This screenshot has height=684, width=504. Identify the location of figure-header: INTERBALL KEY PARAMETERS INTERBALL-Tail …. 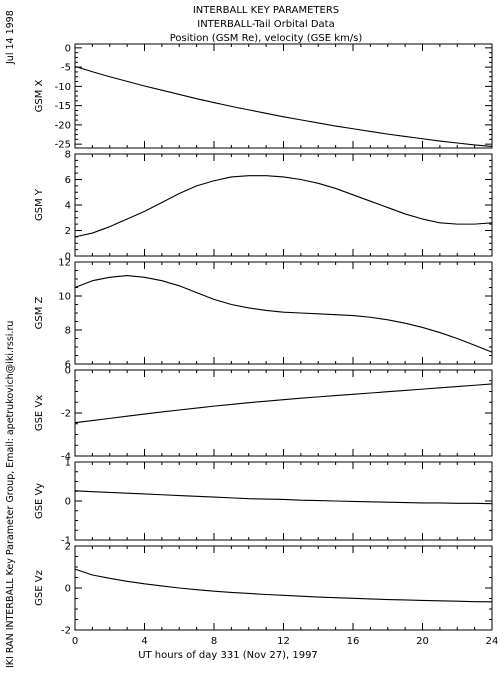
(266, 24).